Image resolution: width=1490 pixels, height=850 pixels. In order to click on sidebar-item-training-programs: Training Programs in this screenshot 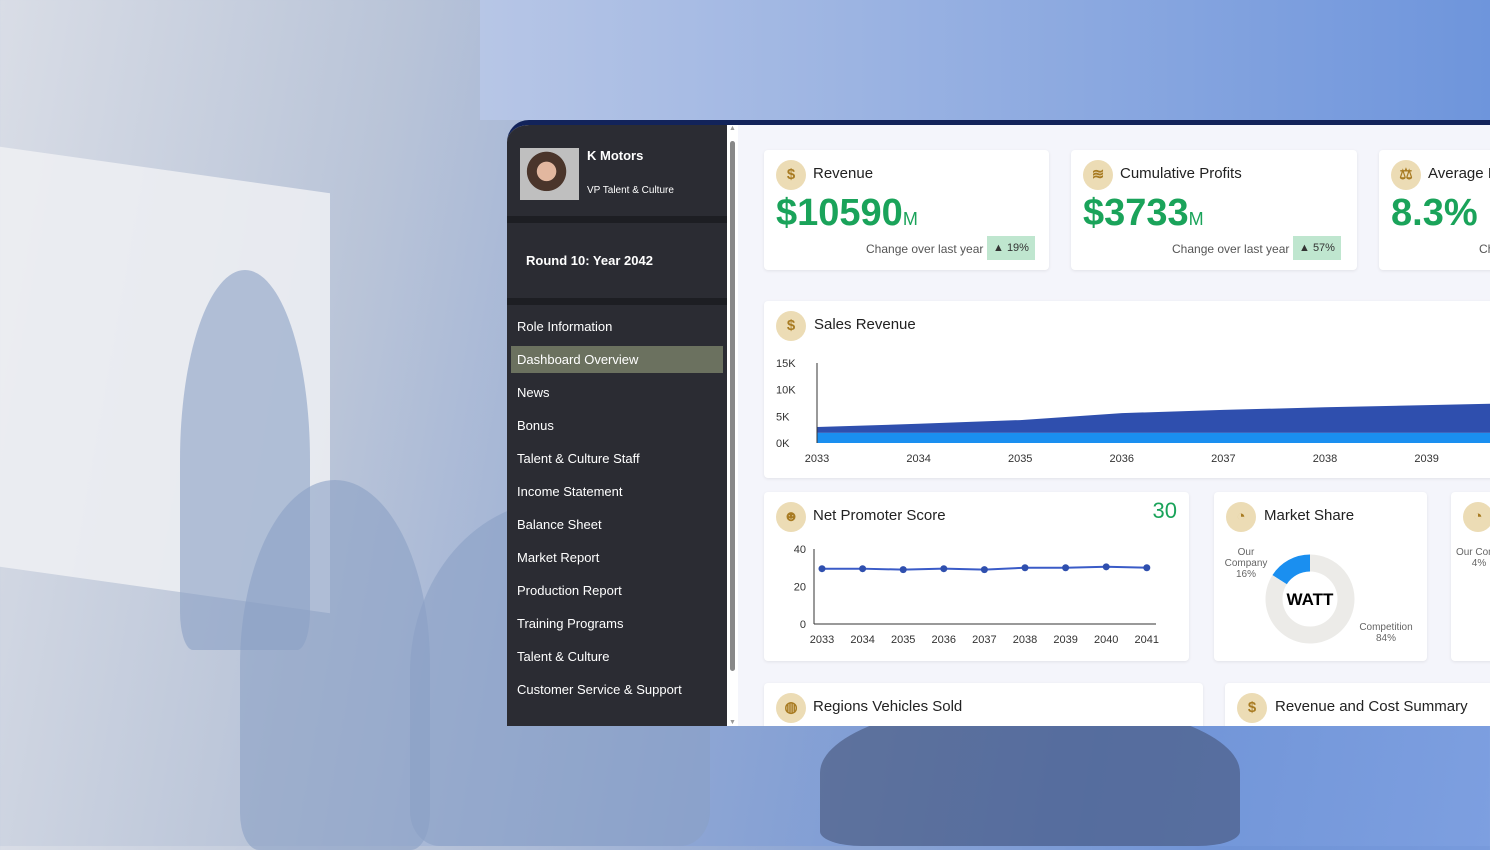, I will do `click(570, 623)`.